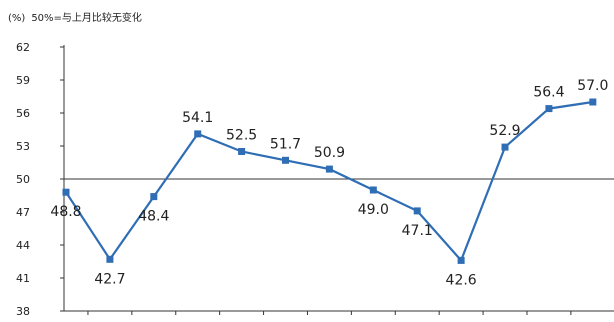 The image size is (614, 322). What do you see at coordinates (86, 18) in the screenshot?
I see `reference-note: 50%=与上月比较无变化` at bounding box center [86, 18].